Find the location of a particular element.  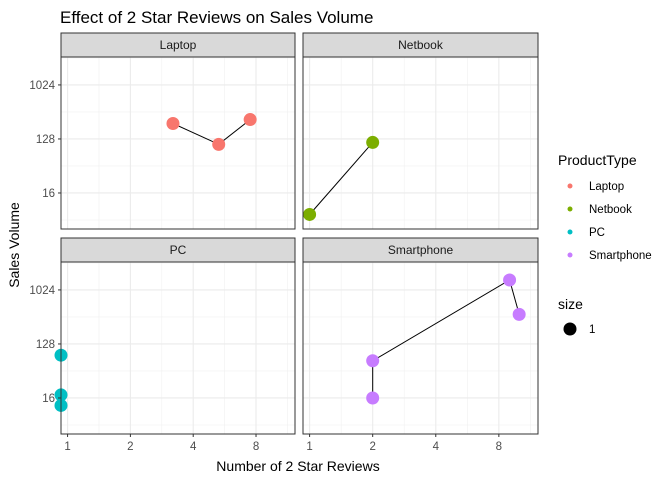

legend-color-title: ProductType is located at coordinates (597, 160).